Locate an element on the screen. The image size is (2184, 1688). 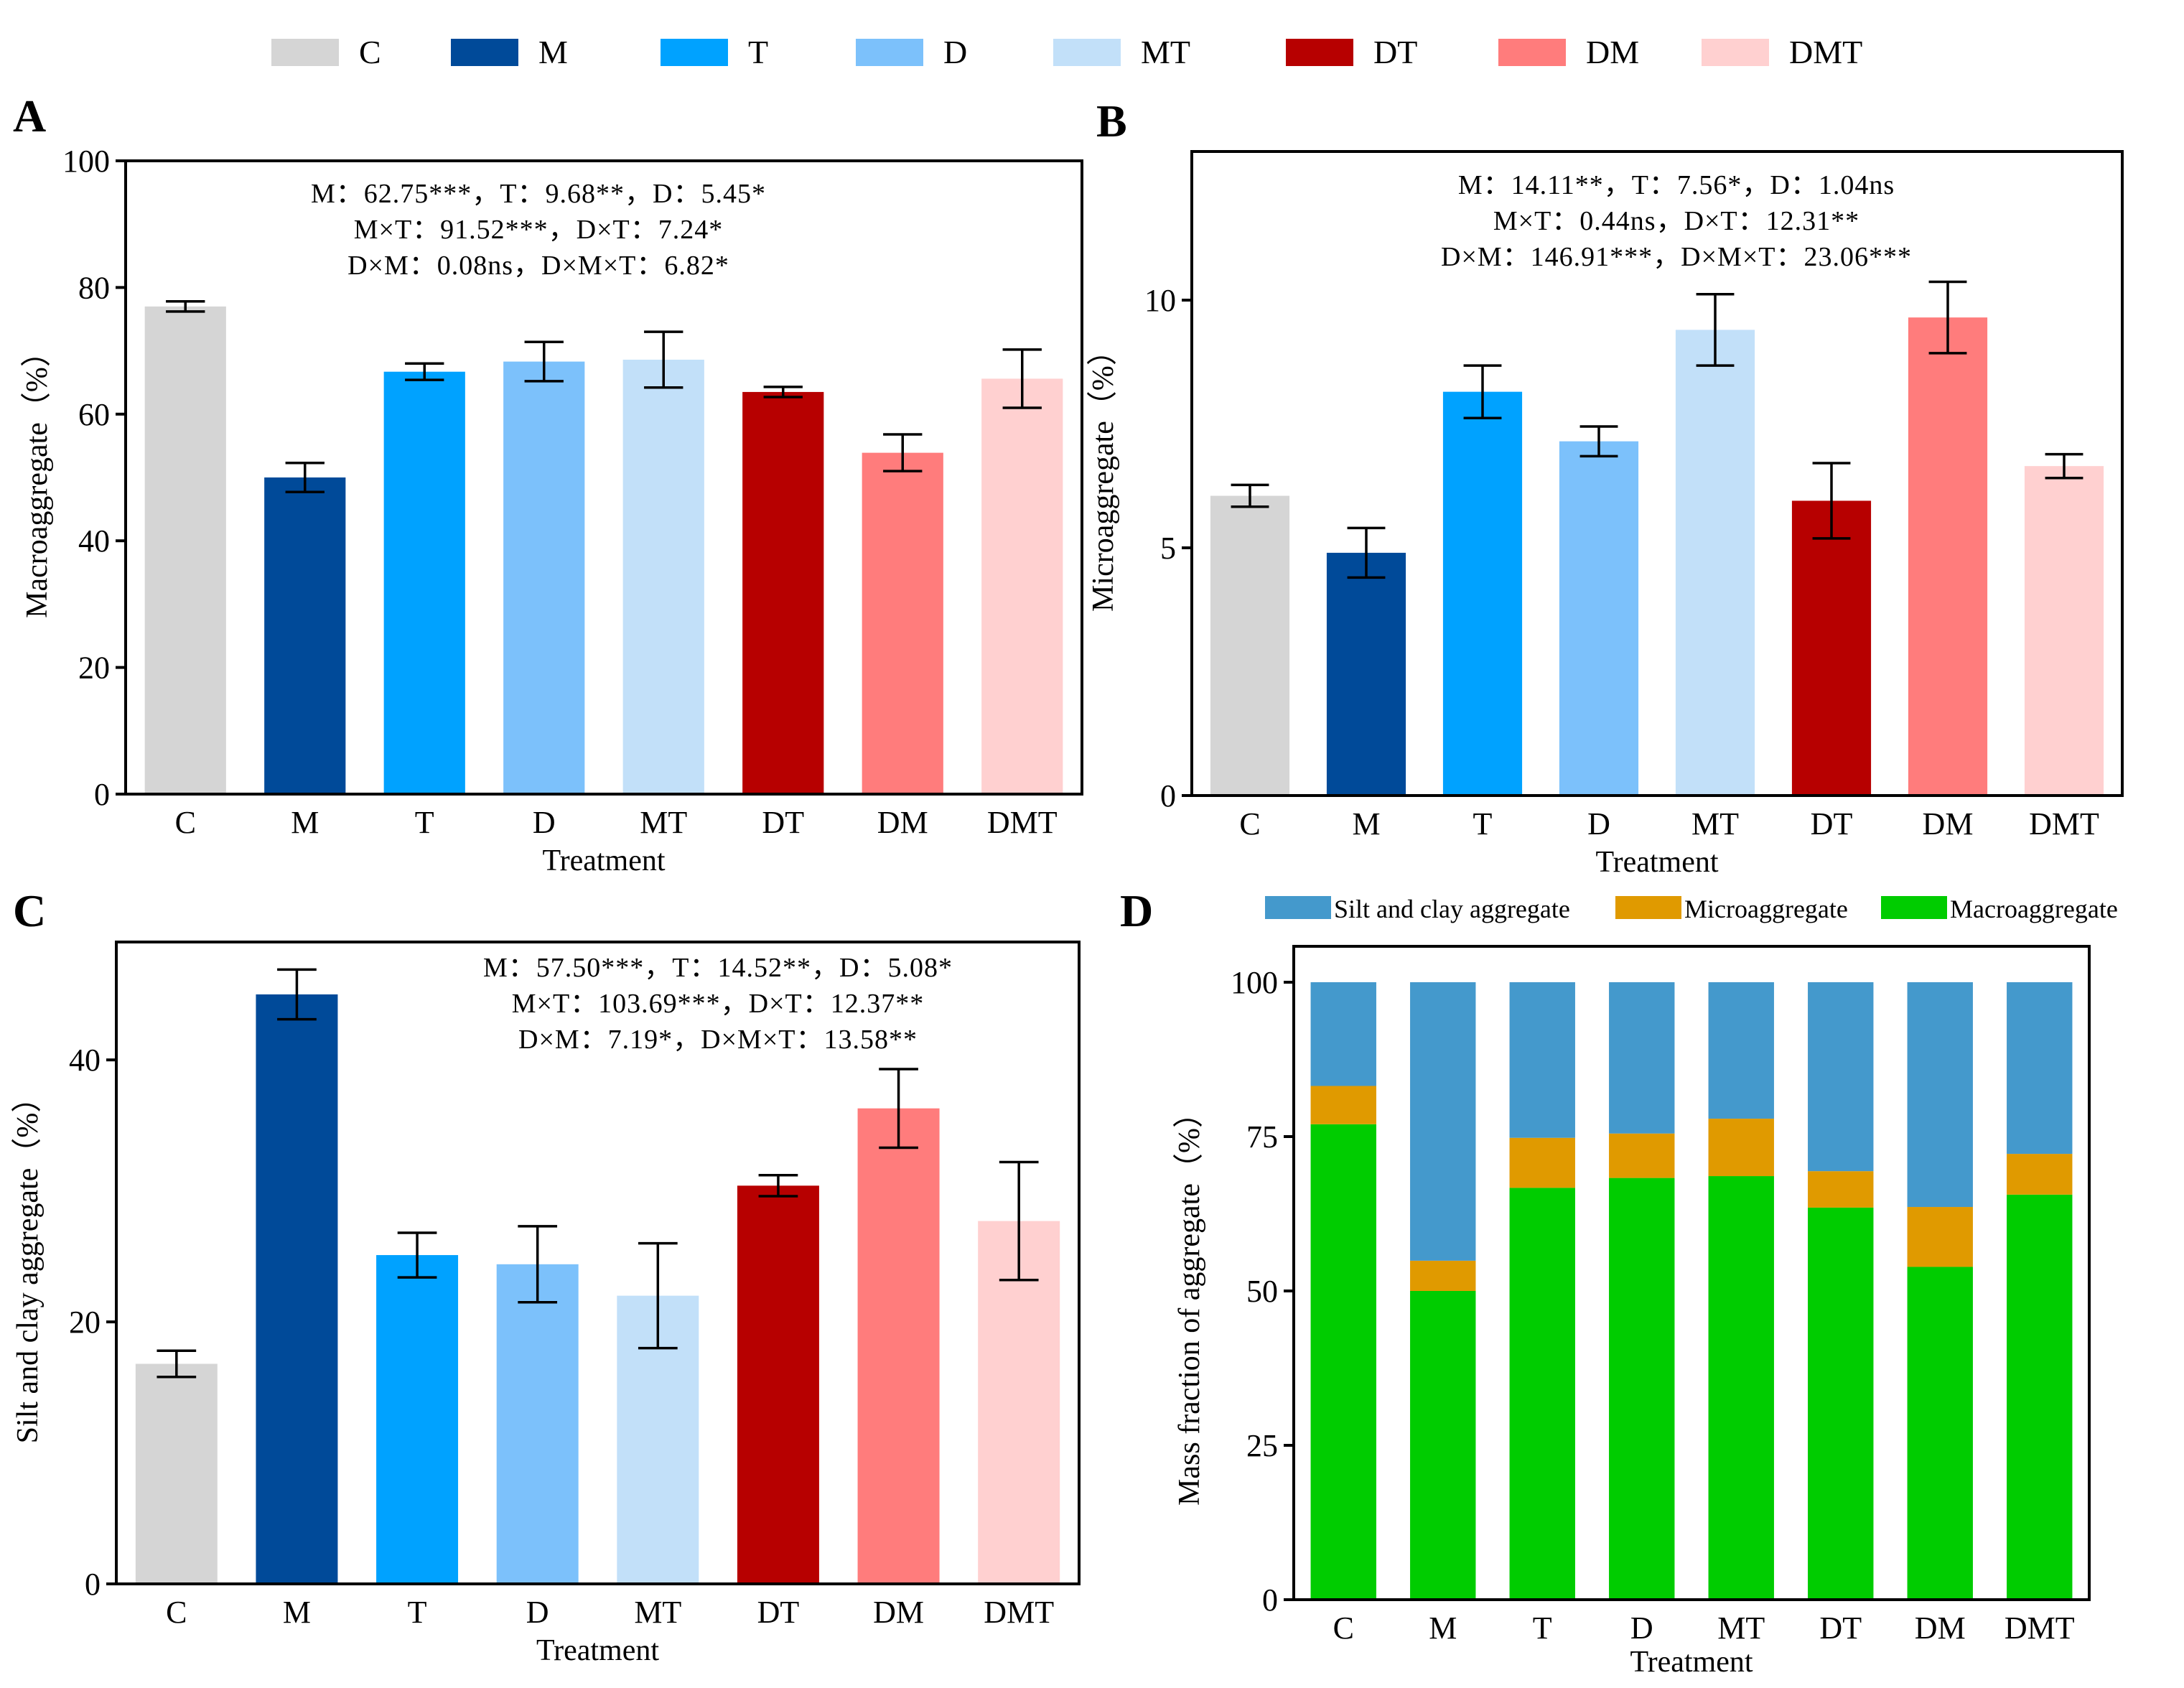
stack-macroaggregate-c is located at coordinates (1343, 1362).